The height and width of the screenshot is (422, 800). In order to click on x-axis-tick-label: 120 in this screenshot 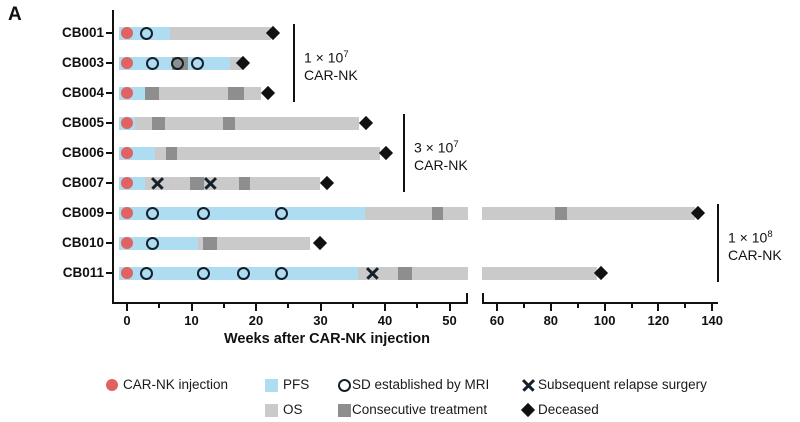, I will do `click(658, 320)`.